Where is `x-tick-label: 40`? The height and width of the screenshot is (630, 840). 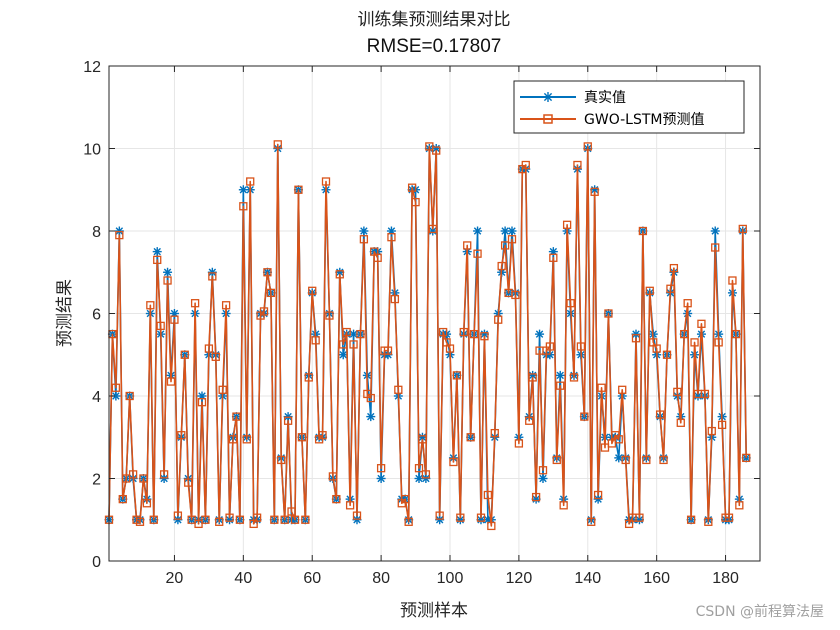 x-tick-label: 40 is located at coordinates (243, 578).